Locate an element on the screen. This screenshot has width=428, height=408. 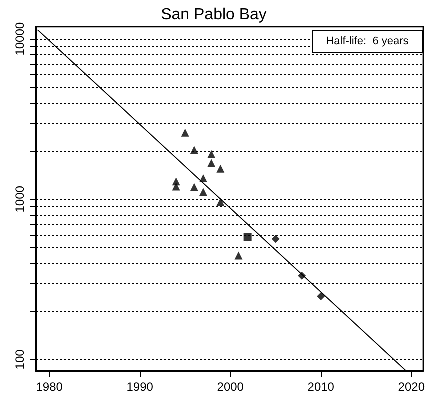
y-tick-label: 100 is located at coordinates (20, 359).